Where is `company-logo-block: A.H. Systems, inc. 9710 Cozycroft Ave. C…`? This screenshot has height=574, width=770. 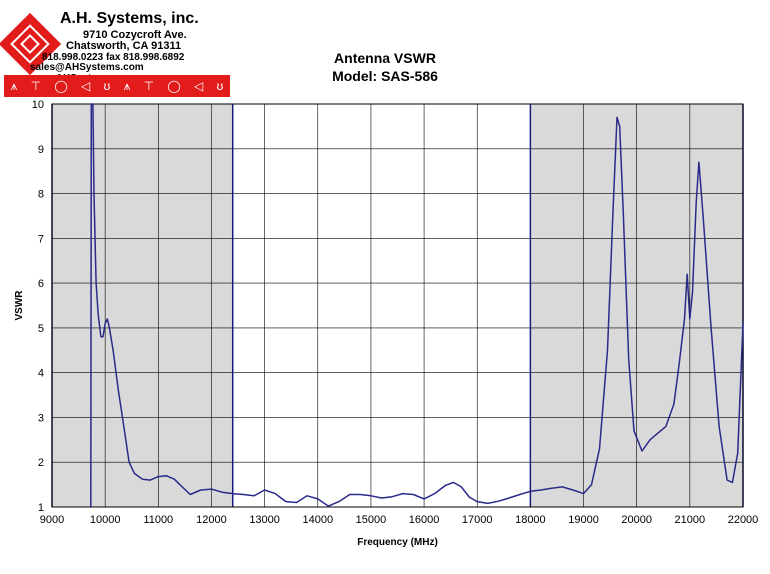 company-logo-block: A.H. Systems, inc. 9710 Cozycroft Ave. C… is located at coordinates (116, 50).